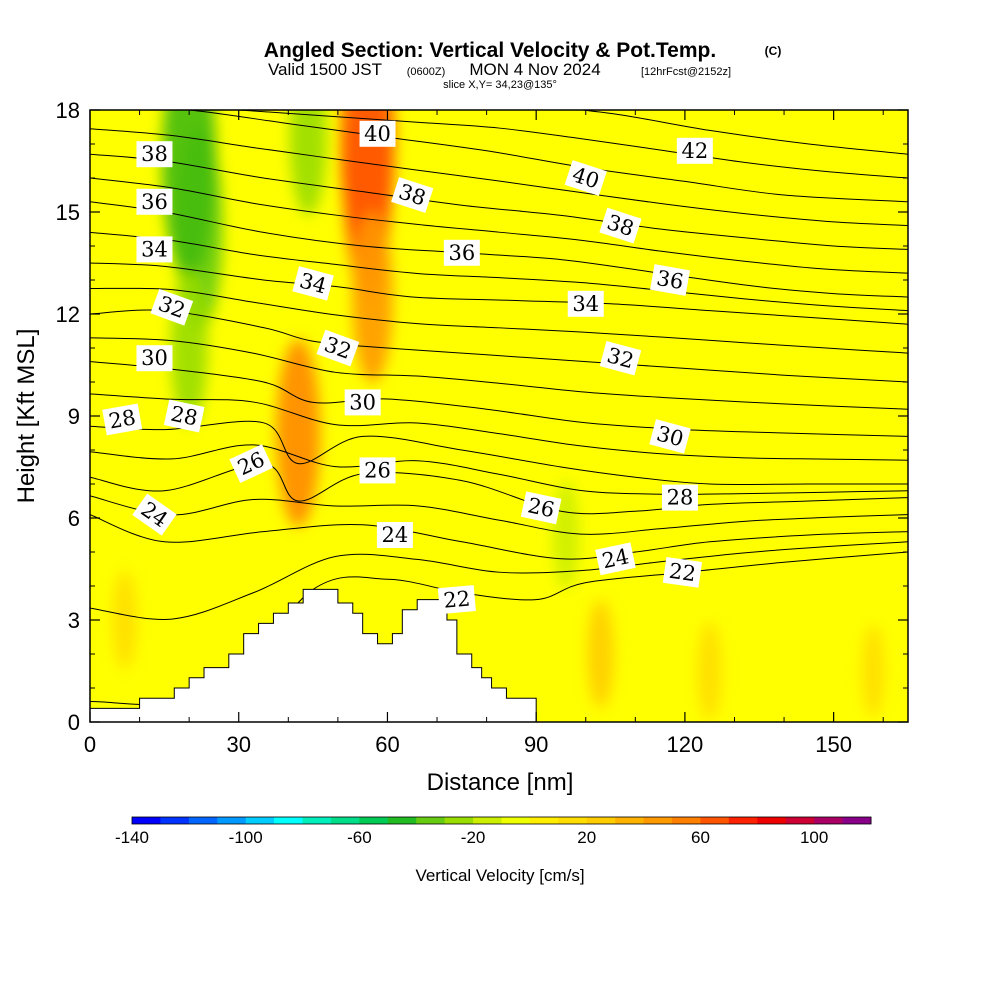  Describe the element at coordinates (68, 110) in the screenshot. I see `y-tick-label: 18` at that location.